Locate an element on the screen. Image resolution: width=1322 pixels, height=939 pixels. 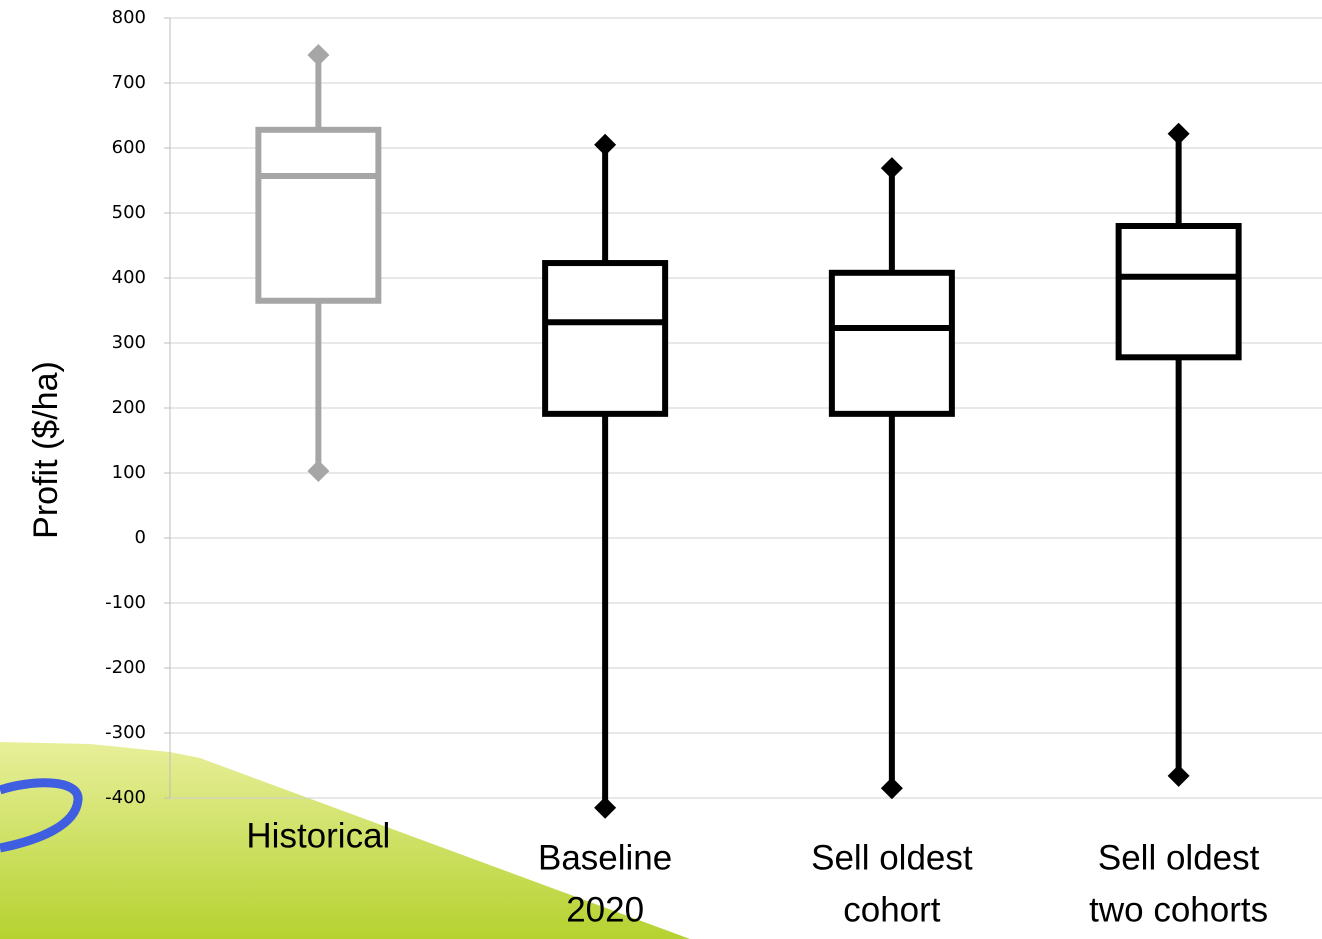
y-tick-label: 0 is located at coordinates (140, 537).